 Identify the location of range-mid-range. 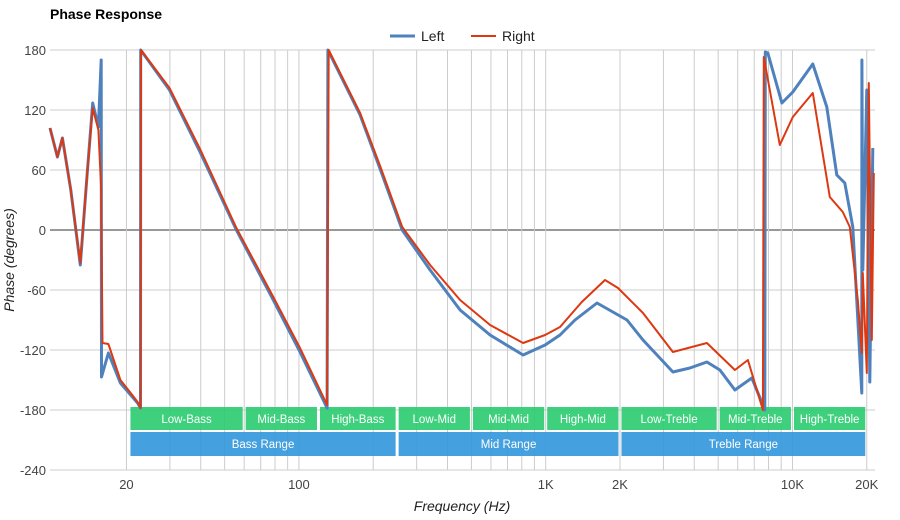
(508, 444).